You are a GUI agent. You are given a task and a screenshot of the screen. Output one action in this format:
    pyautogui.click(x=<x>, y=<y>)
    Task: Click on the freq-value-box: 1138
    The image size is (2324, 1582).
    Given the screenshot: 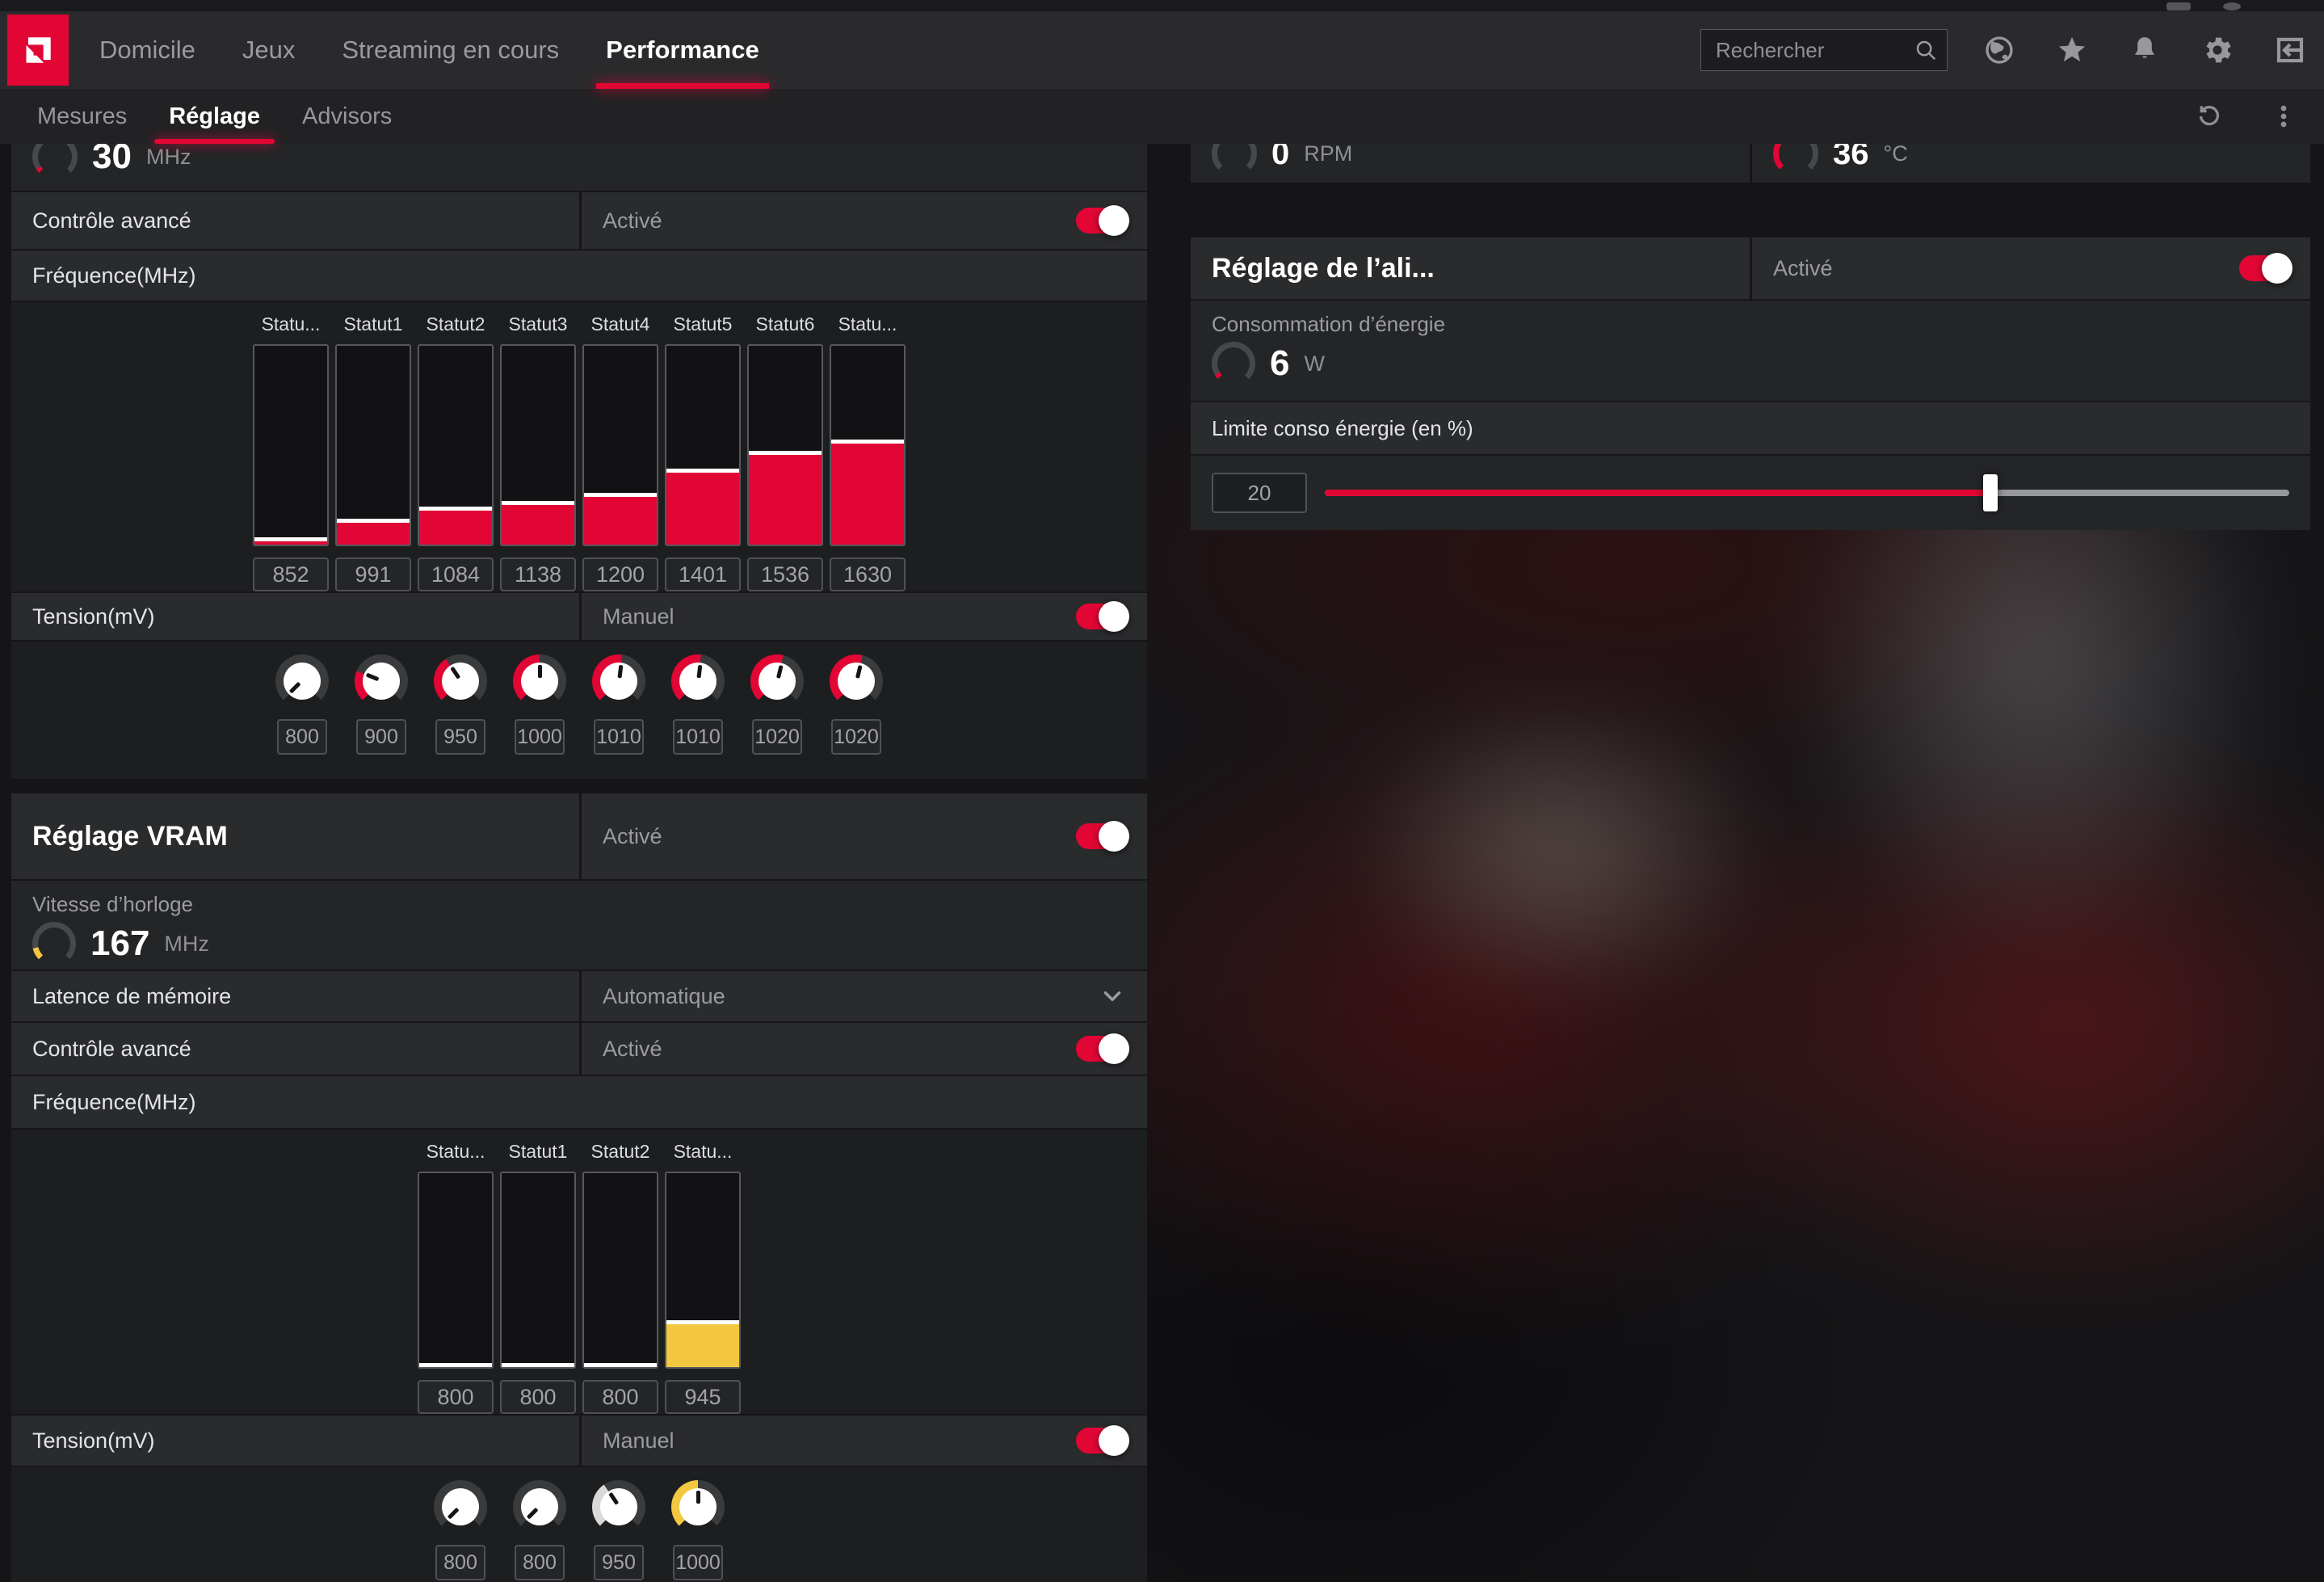 What is the action you would take?
    pyautogui.click(x=538, y=574)
    